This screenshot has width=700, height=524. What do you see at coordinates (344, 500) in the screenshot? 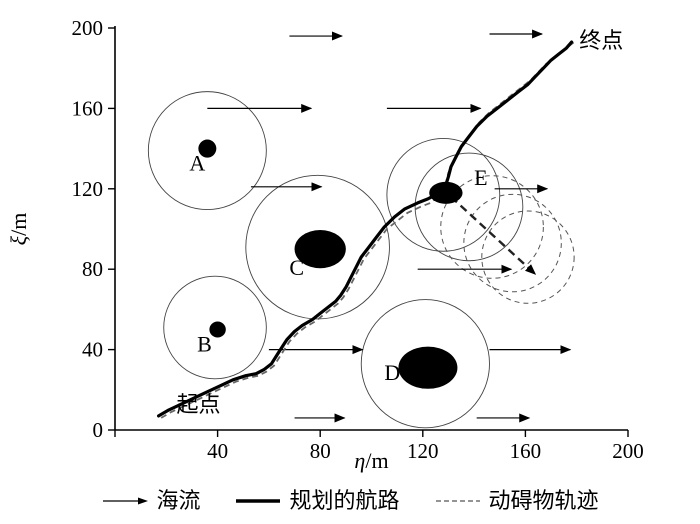
I see `legend-label-planned-route: 规划的航路` at bounding box center [344, 500].